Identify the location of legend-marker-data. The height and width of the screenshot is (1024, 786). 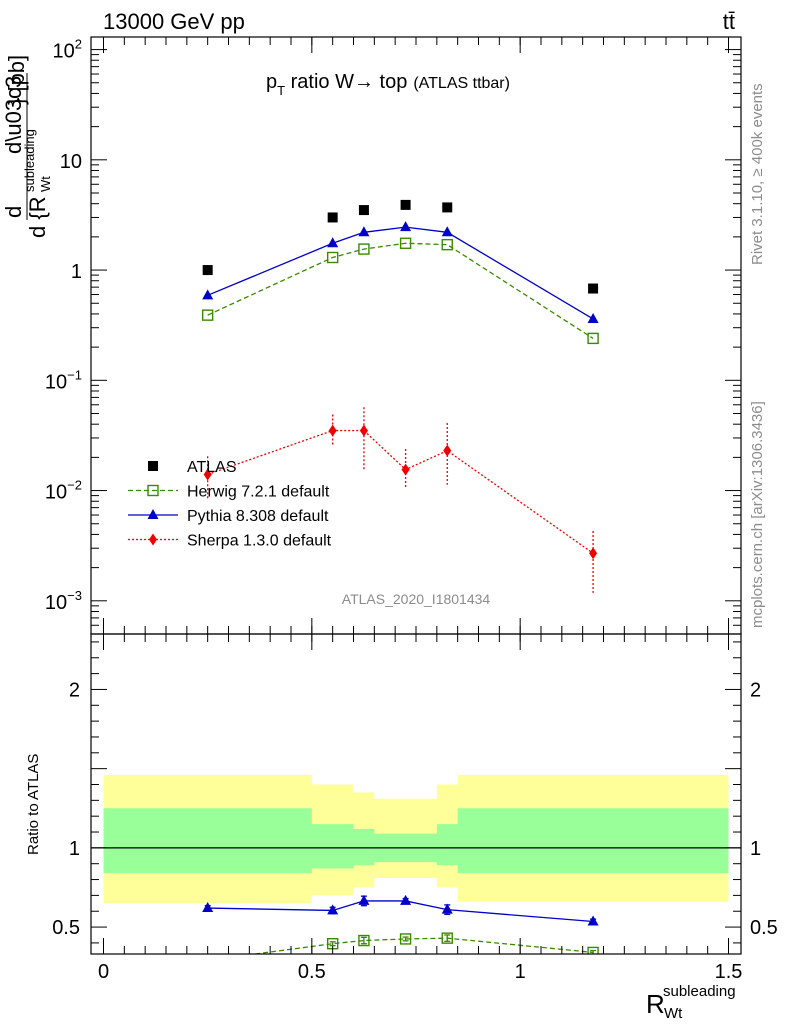
(153, 466).